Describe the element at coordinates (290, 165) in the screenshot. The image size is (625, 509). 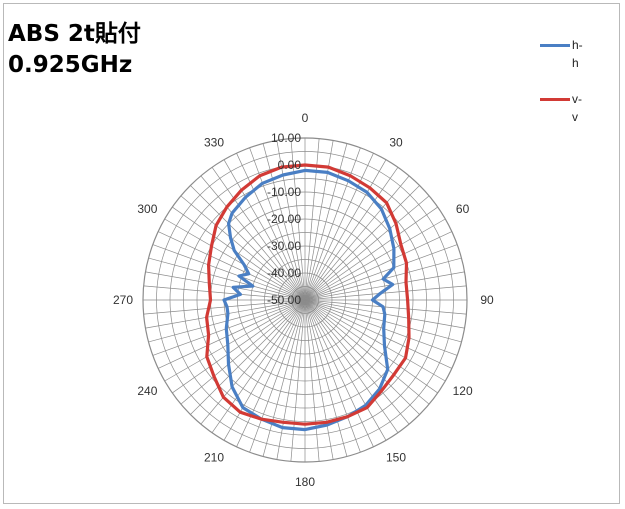
I see `radial-tick-label: 0.00` at that location.